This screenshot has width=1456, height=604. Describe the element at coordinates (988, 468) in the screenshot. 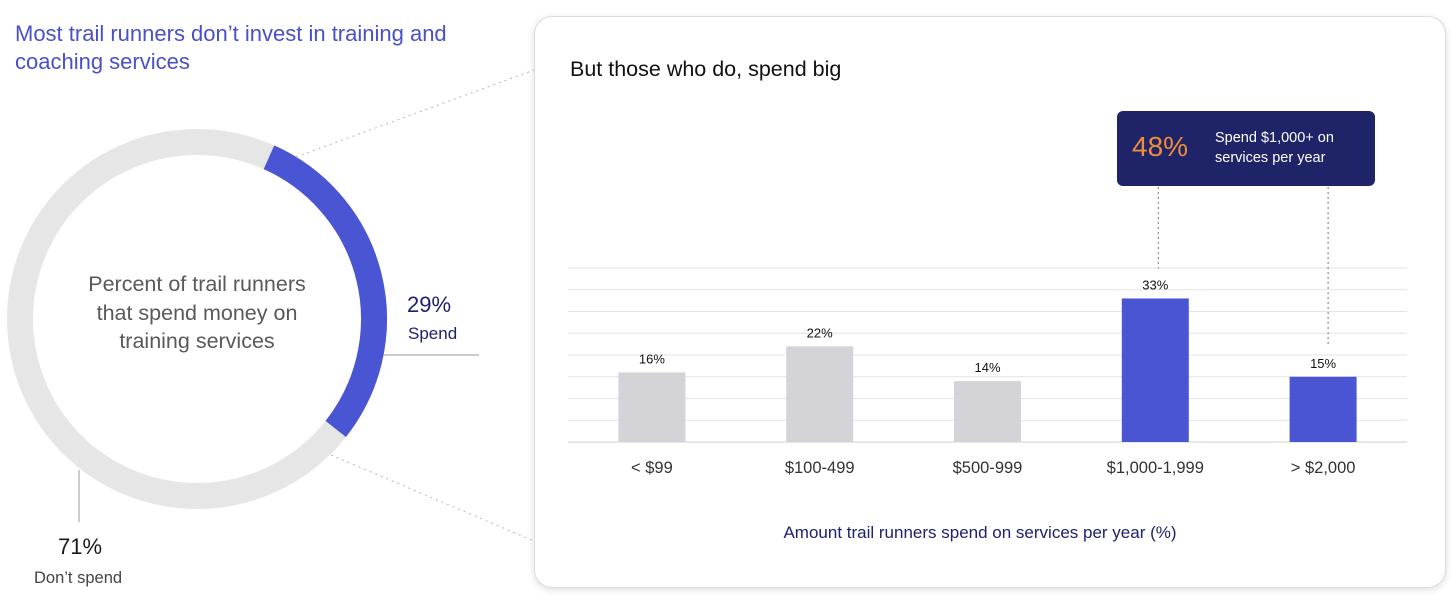

I see `x-tick-label: $500-999` at that location.